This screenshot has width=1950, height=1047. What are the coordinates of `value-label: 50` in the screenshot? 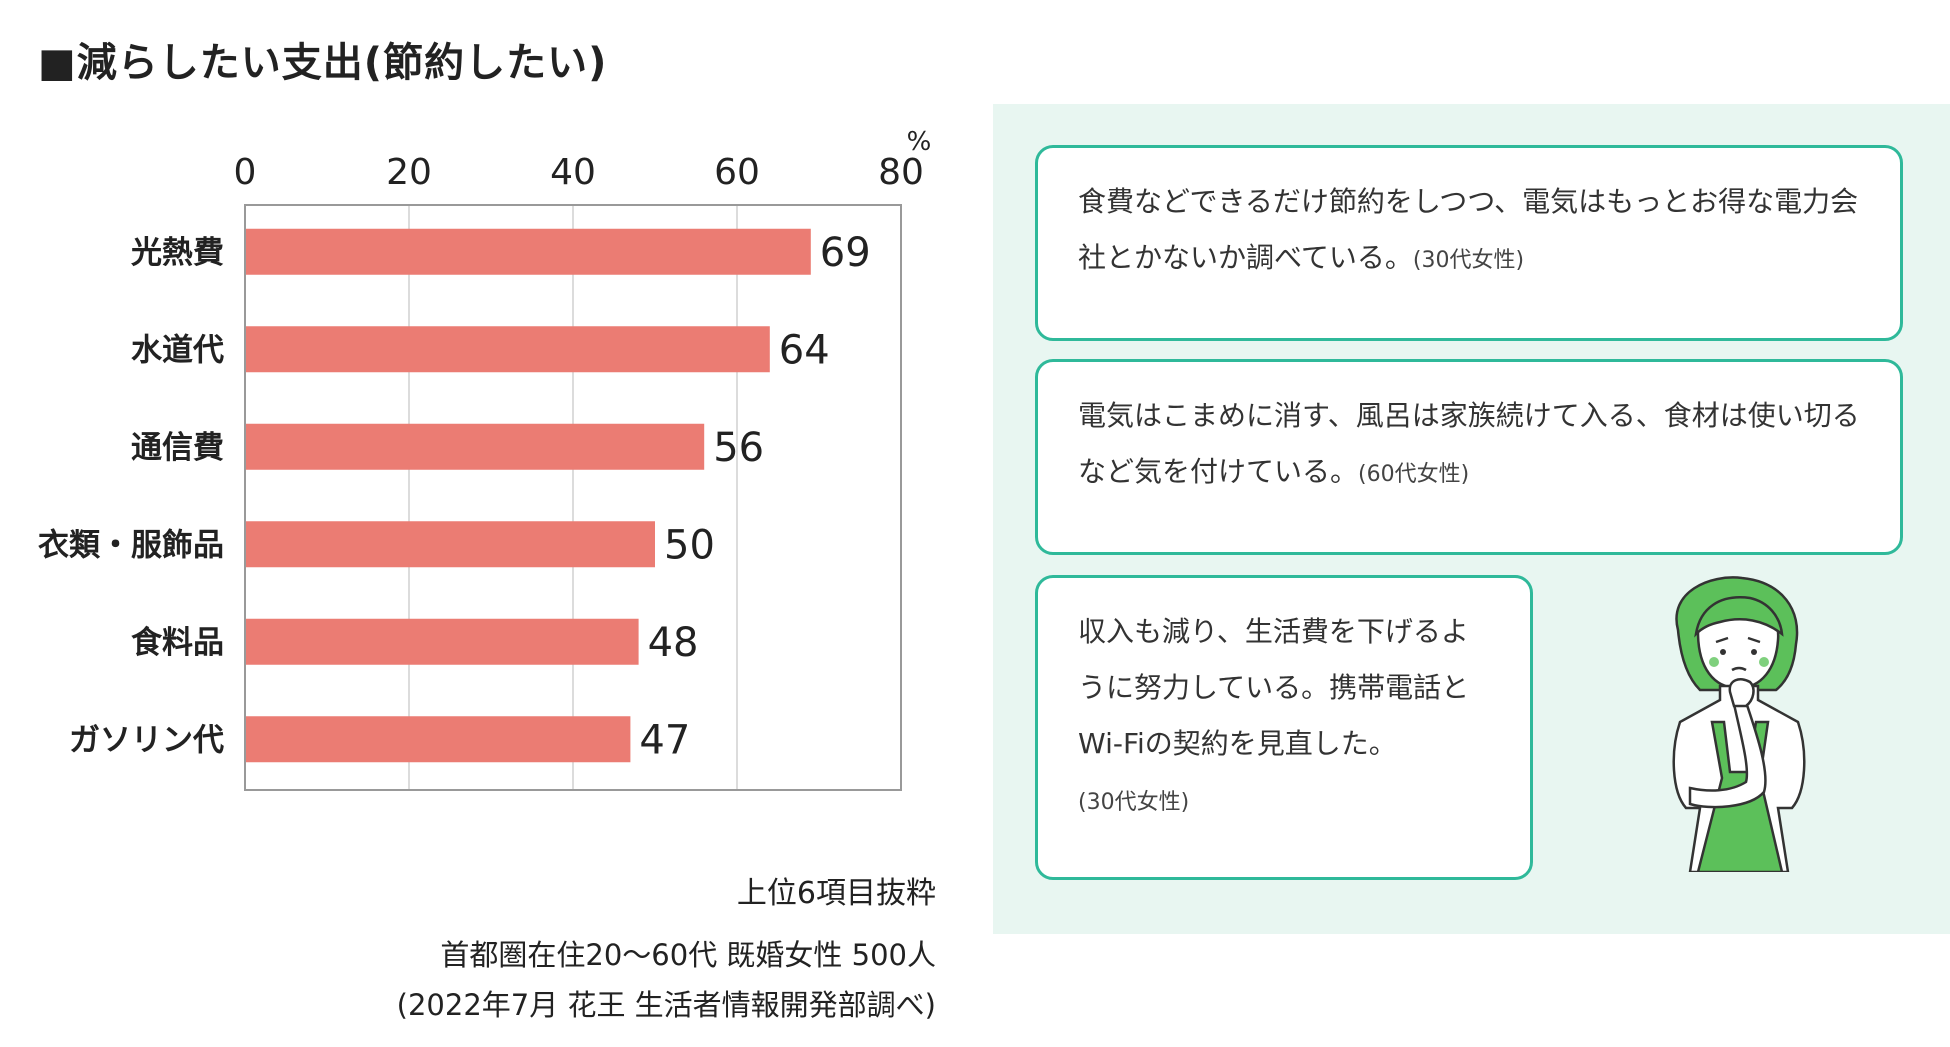 It's located at (689, 545).